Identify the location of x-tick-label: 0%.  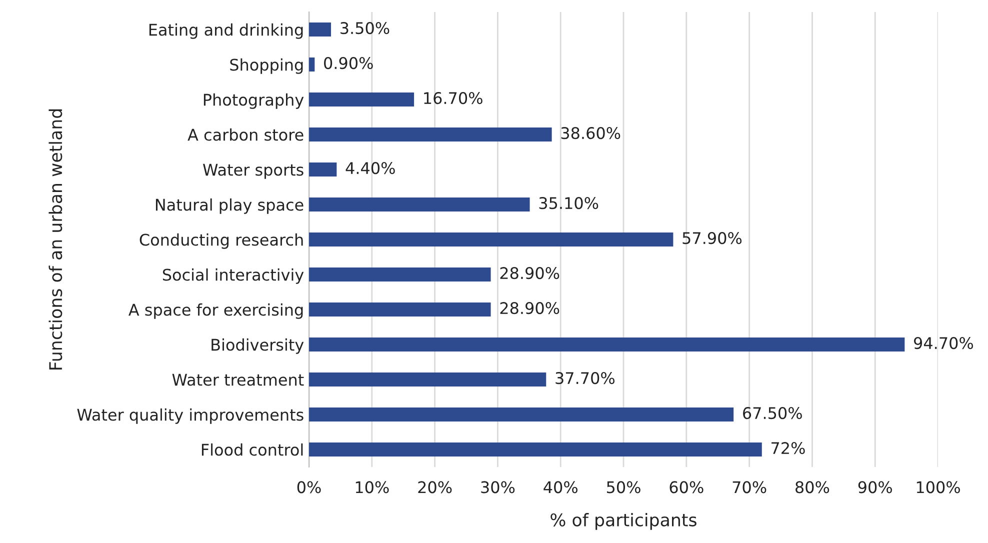
(309, 487).